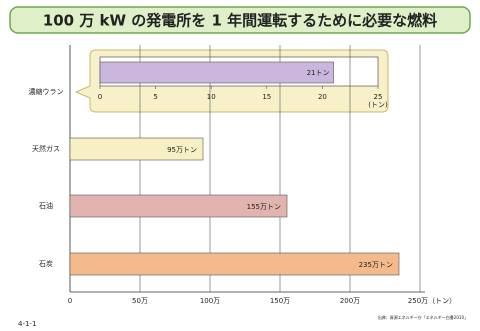 The width and height of the screenshot is (480, 331). I want to click on x-tick-label: 250万（トン）, so click(432, 301).